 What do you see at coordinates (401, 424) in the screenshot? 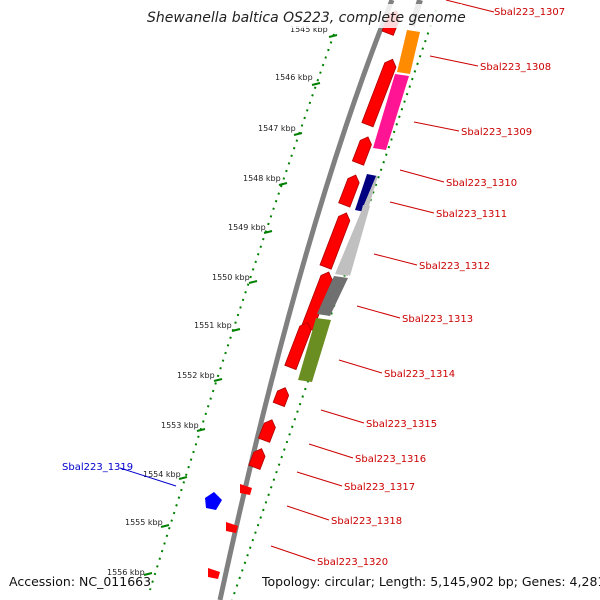
I see `gene-label: Sbal223_1315` at bounding box center [401, 424].